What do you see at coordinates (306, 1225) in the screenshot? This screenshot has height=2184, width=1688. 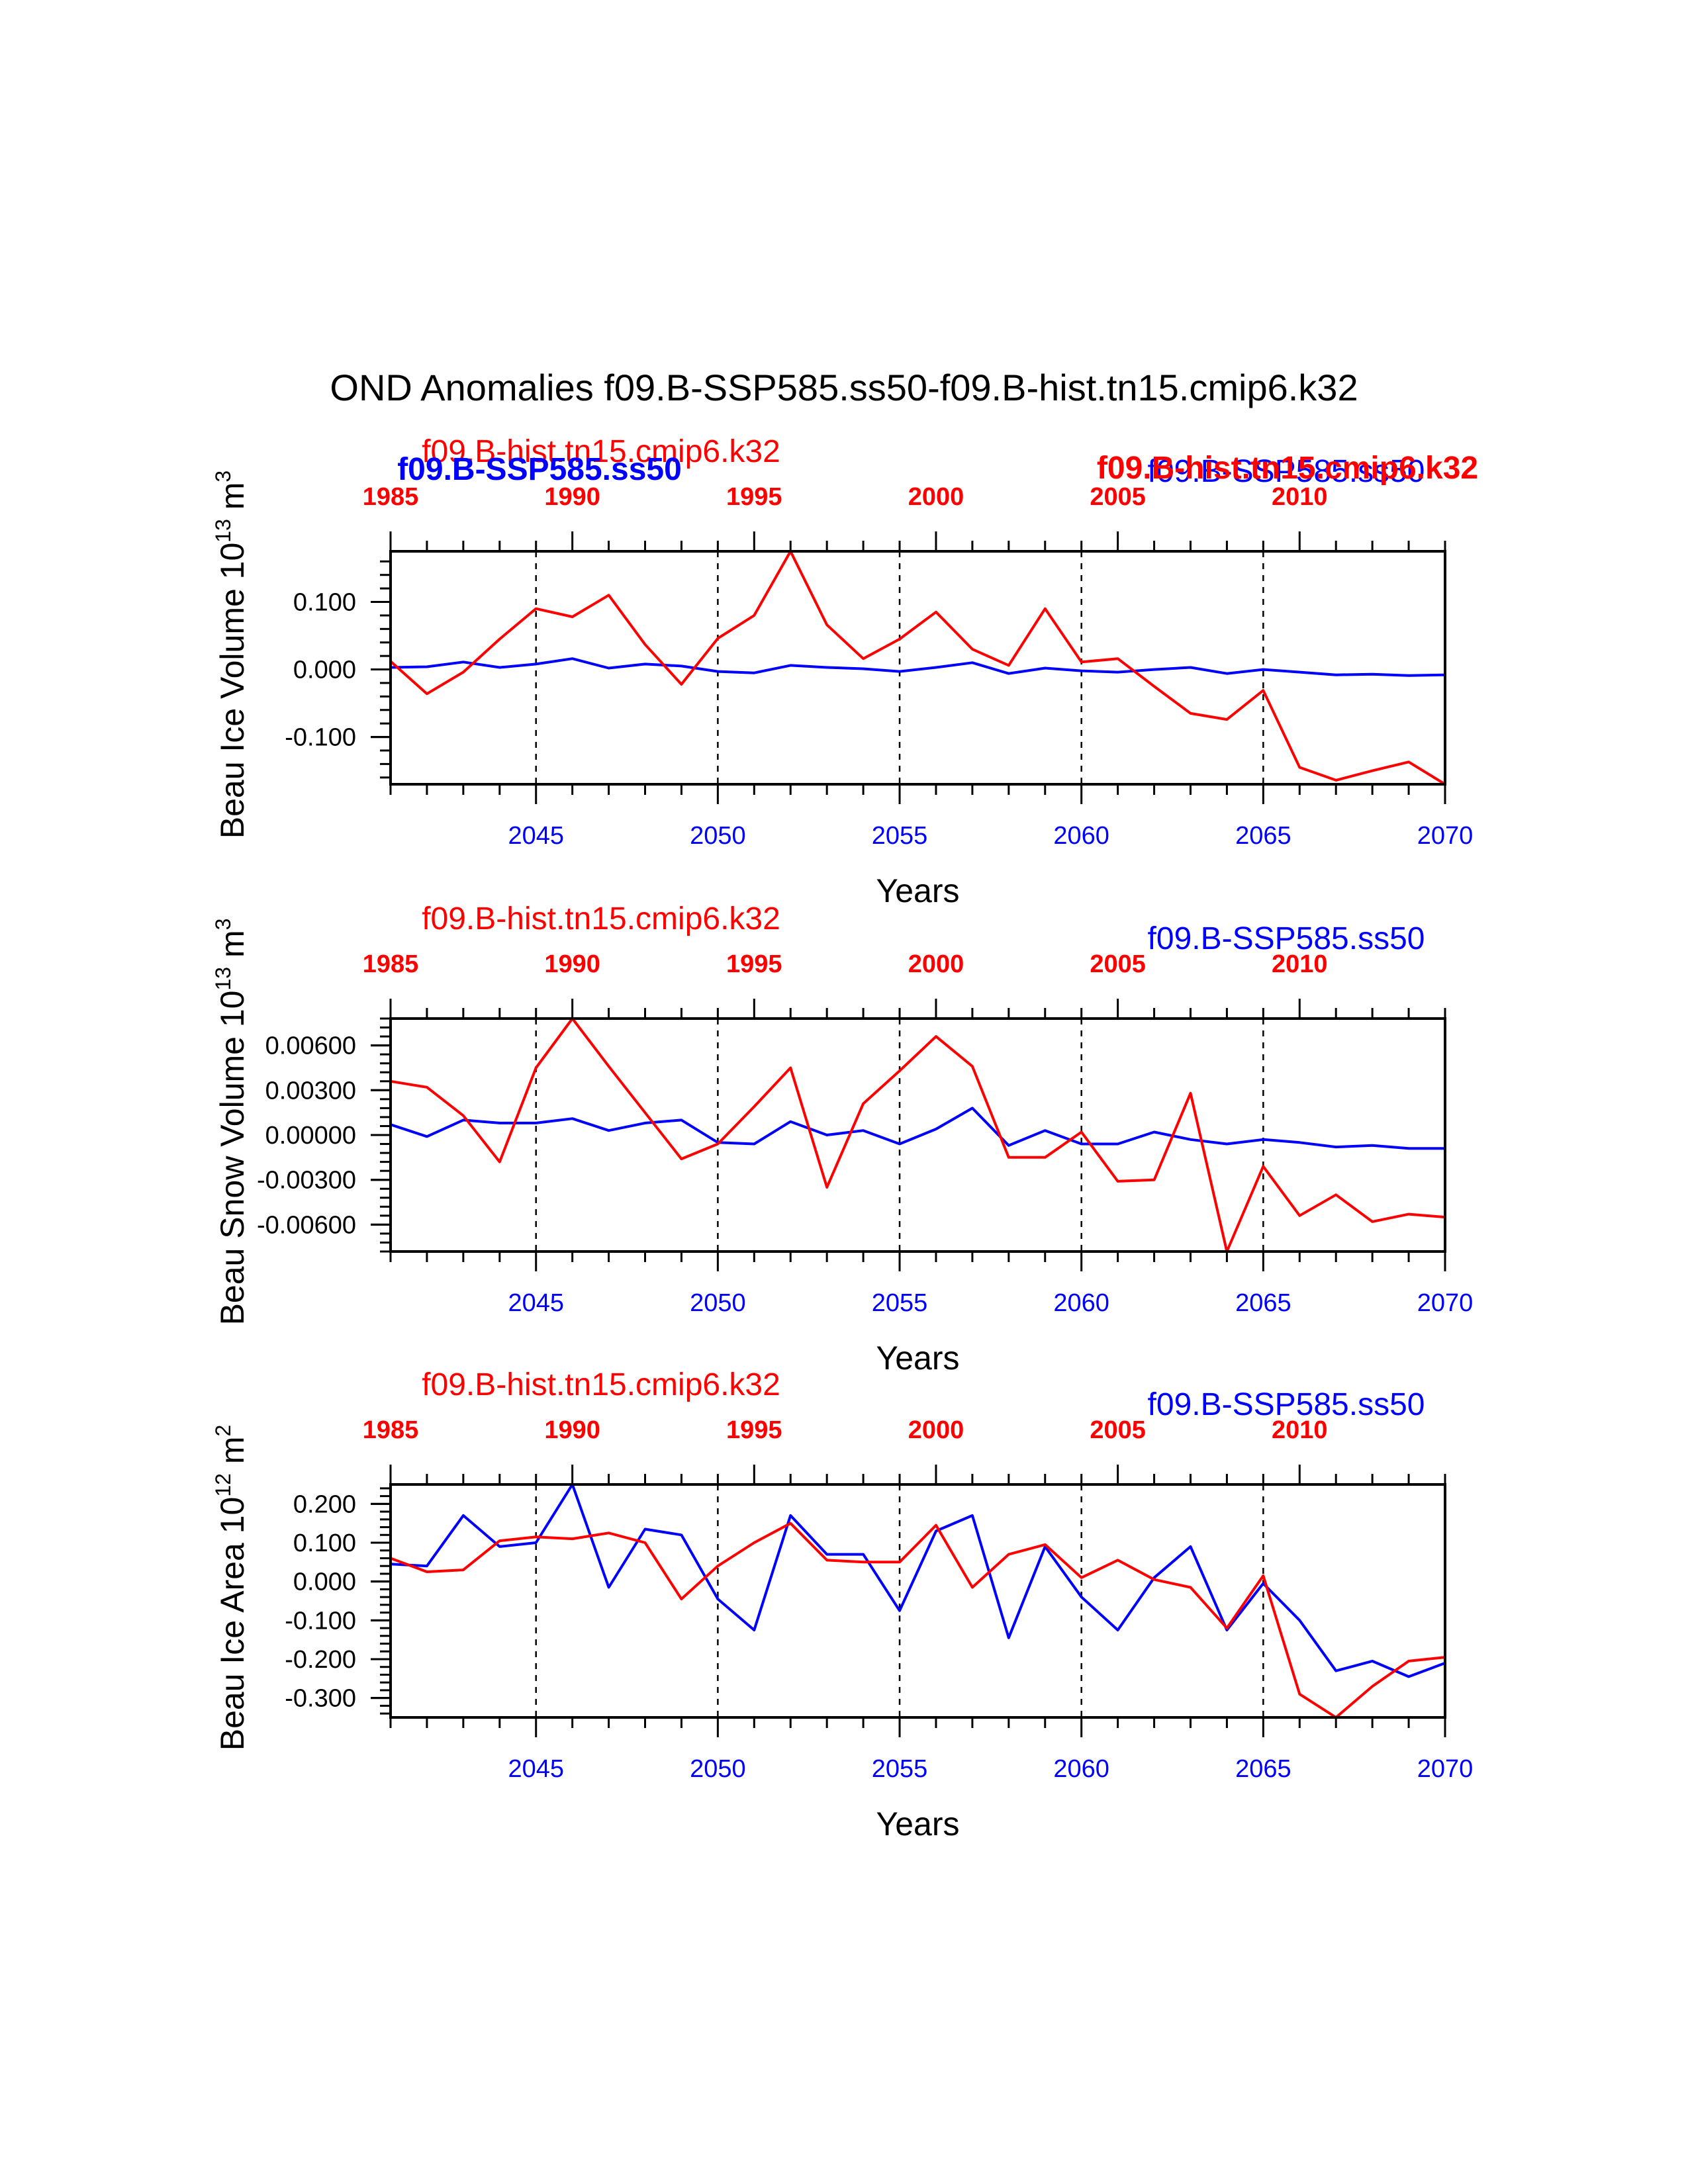 I see `y-tick-label: -0.00600` at bounding box center [306, 1225].